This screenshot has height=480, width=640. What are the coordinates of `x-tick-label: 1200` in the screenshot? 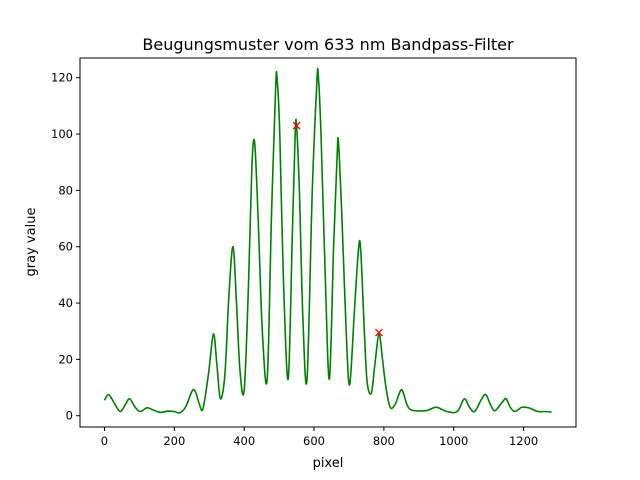 It's located at (523, 441).